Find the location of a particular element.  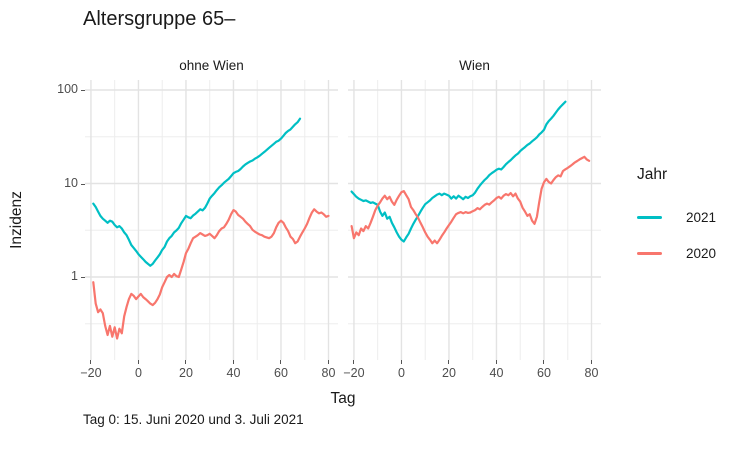

caption: Tag 0: 15. Juni 2020 und 3. Juli 2021 is located at coordinates (193, 419).